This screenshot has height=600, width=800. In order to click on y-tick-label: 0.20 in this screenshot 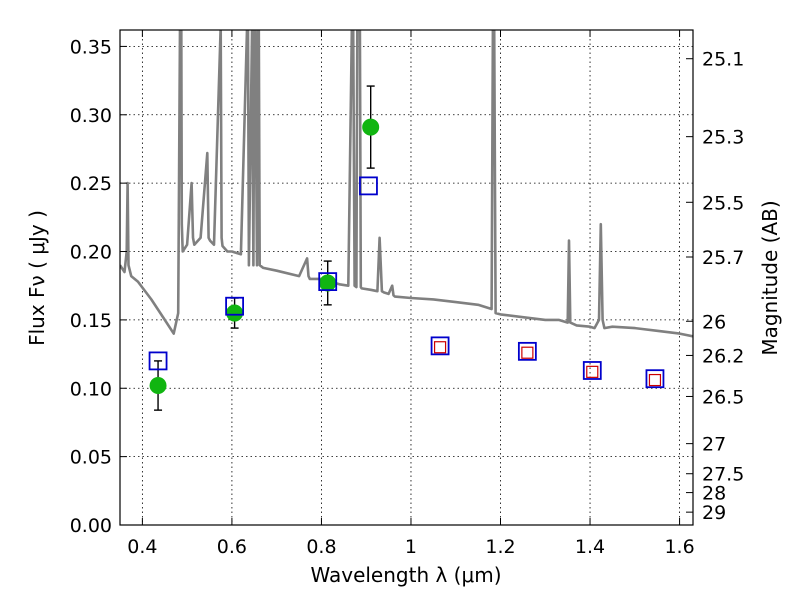, I will do `click(91, 253)`.